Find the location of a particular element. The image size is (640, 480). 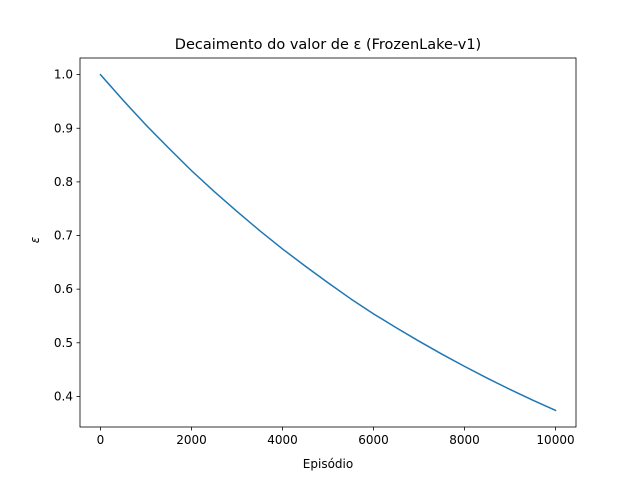

y-tick-label: 0.8 is located at coordinates (63, 182).